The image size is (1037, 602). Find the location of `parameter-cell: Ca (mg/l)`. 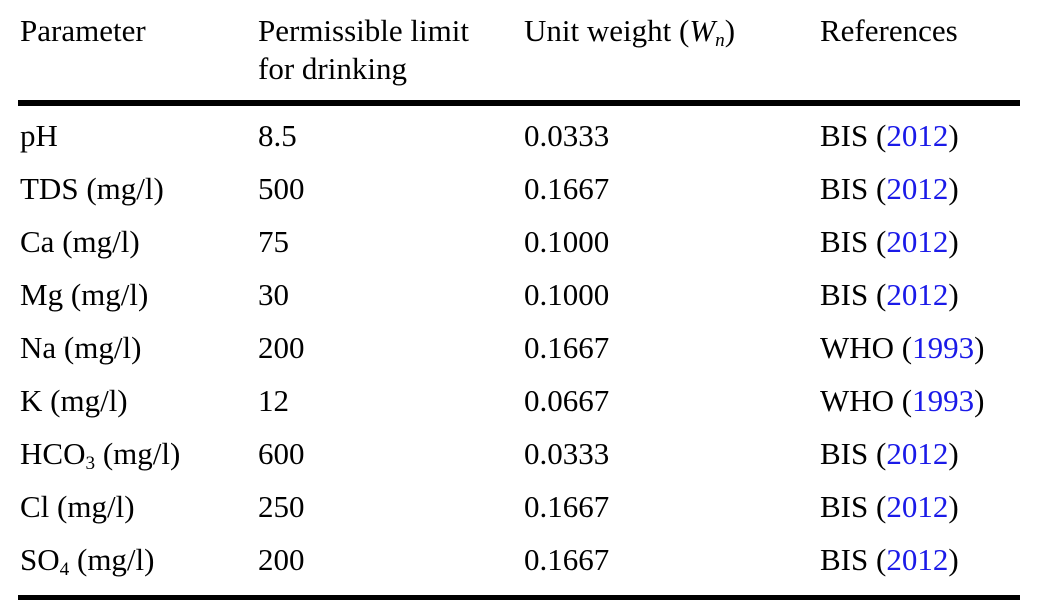

parameter-cell: Ca (mg/l) is located at coordinates (139, 250).